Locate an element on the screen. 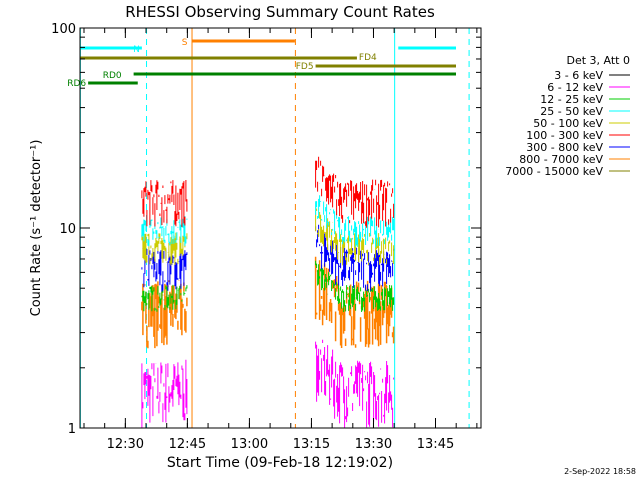  y-tick-label: 1 is located at coordinates (72, 429).